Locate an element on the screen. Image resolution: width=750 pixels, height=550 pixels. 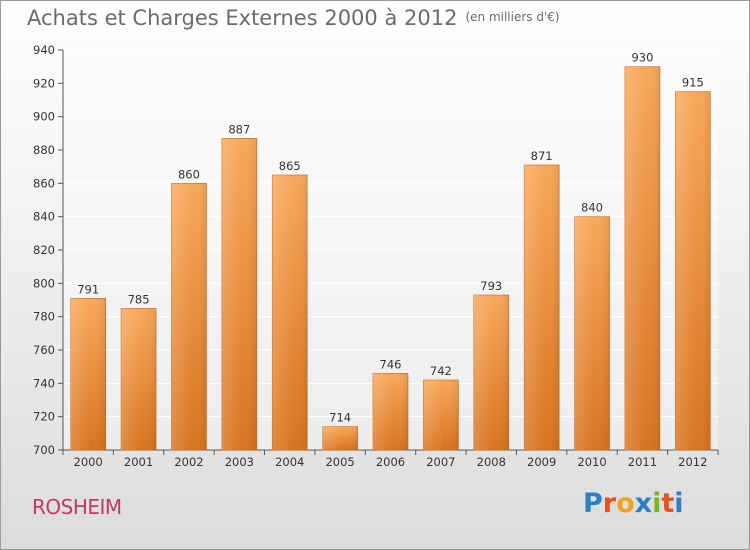
y-tick-label: 860 is located at coordinates (44, 183).